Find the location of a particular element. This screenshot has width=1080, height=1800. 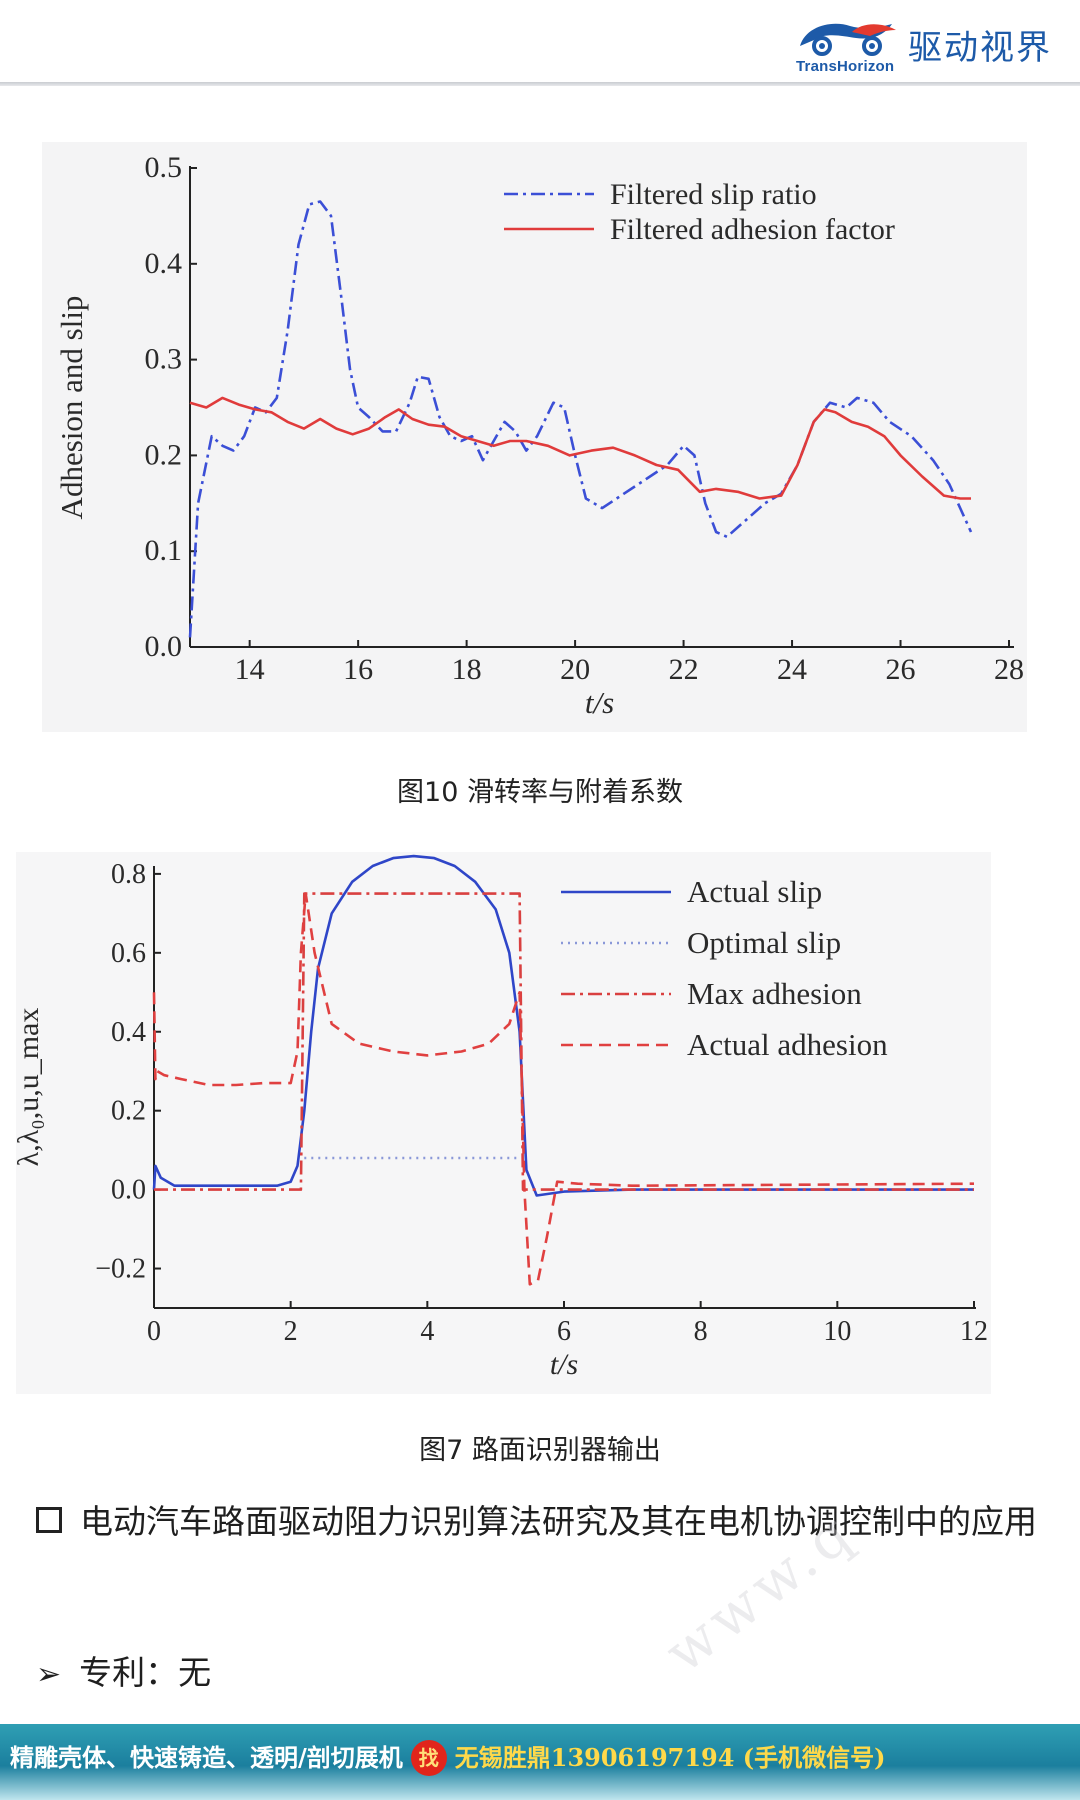

x-tick-label: 16 is located at coordinates (358, 669).